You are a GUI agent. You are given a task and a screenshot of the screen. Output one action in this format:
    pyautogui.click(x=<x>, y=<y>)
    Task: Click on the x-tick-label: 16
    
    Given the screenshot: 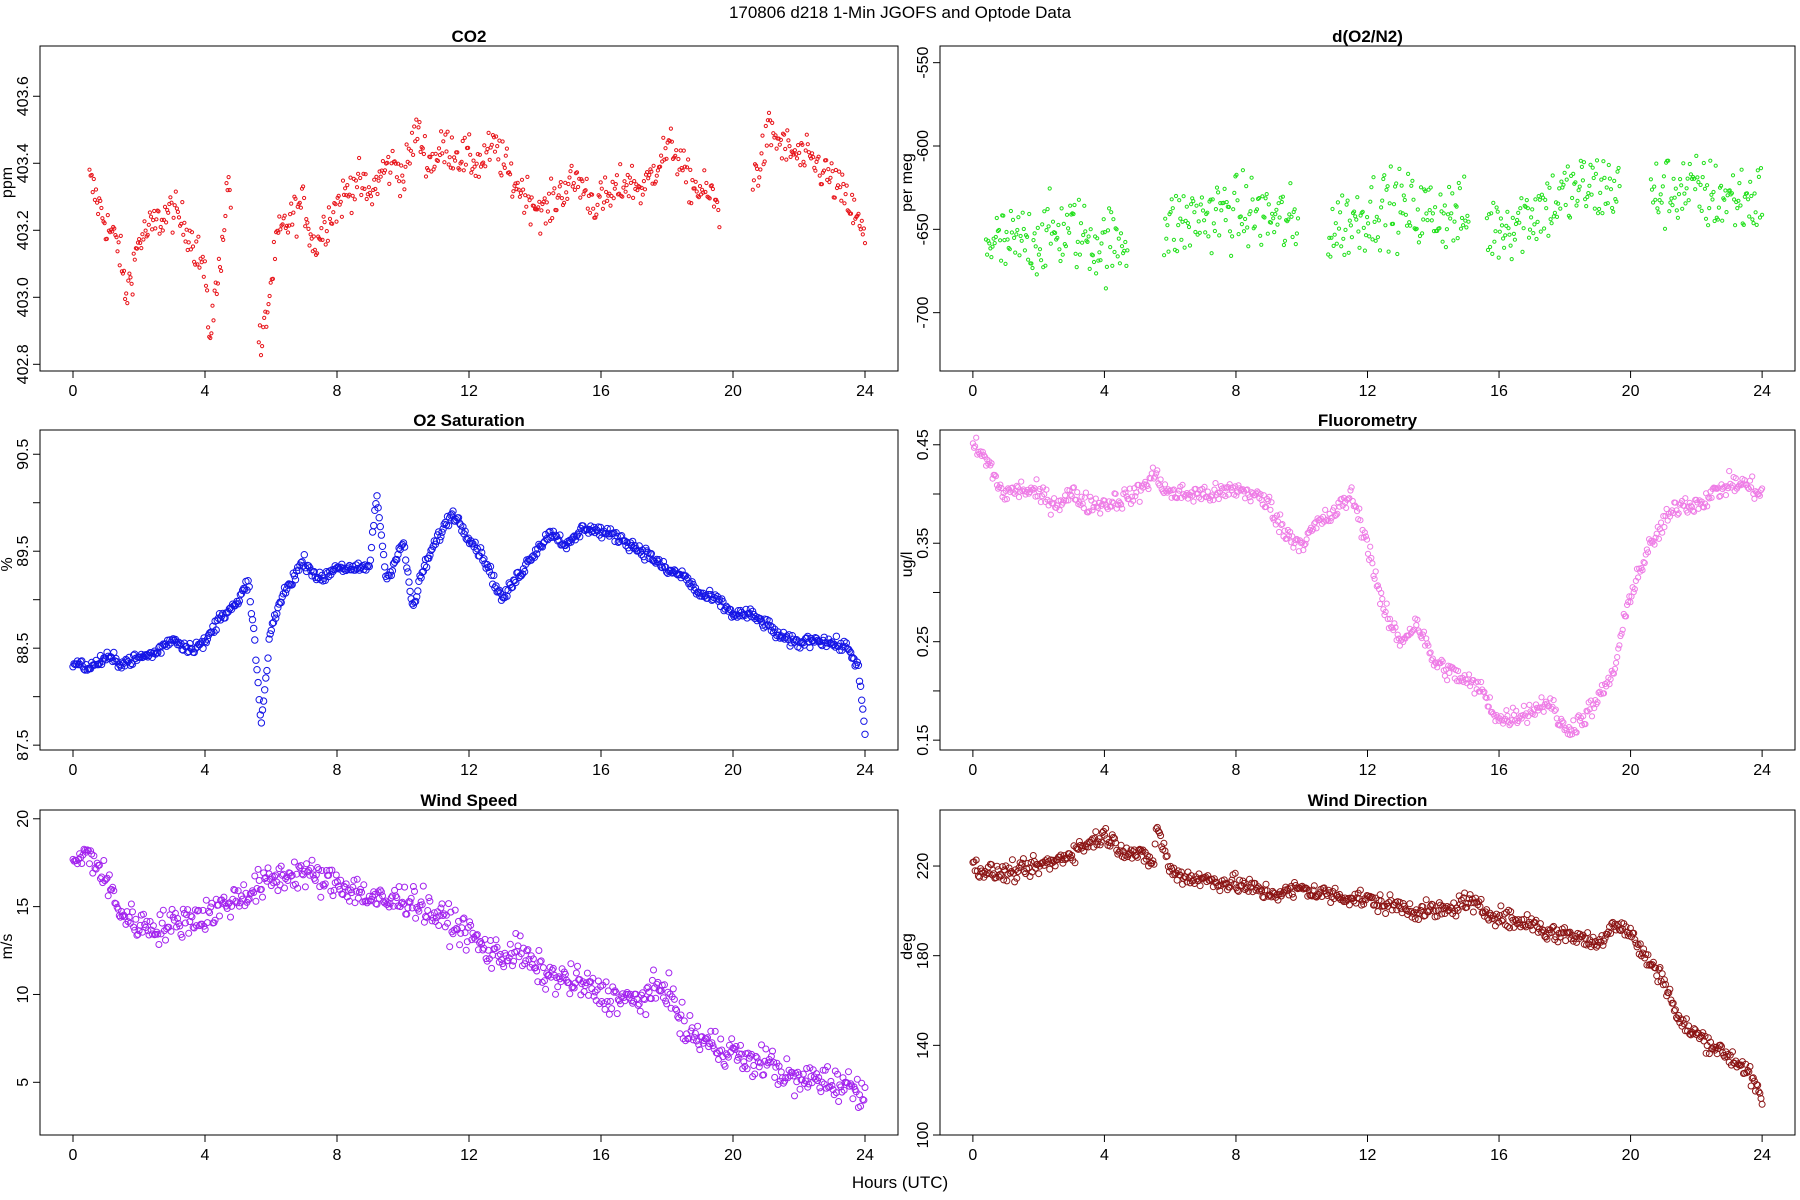 What is the action you would take?
    pyautogui.click(x=601, y=391)
    